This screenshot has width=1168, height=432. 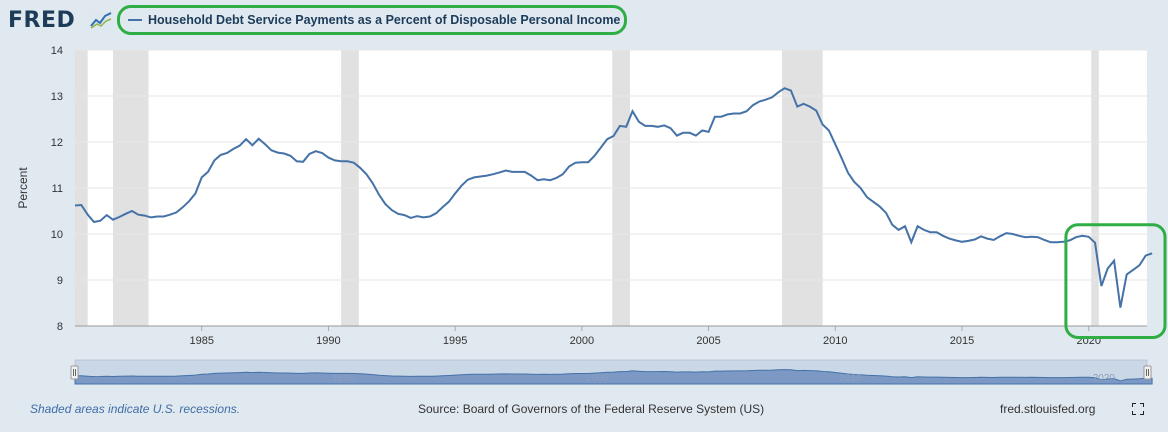 What do you see at coordinates (582, 341) in the screenshot?
I see `x-tick-label: 2000` at bounding box center [582, 341].